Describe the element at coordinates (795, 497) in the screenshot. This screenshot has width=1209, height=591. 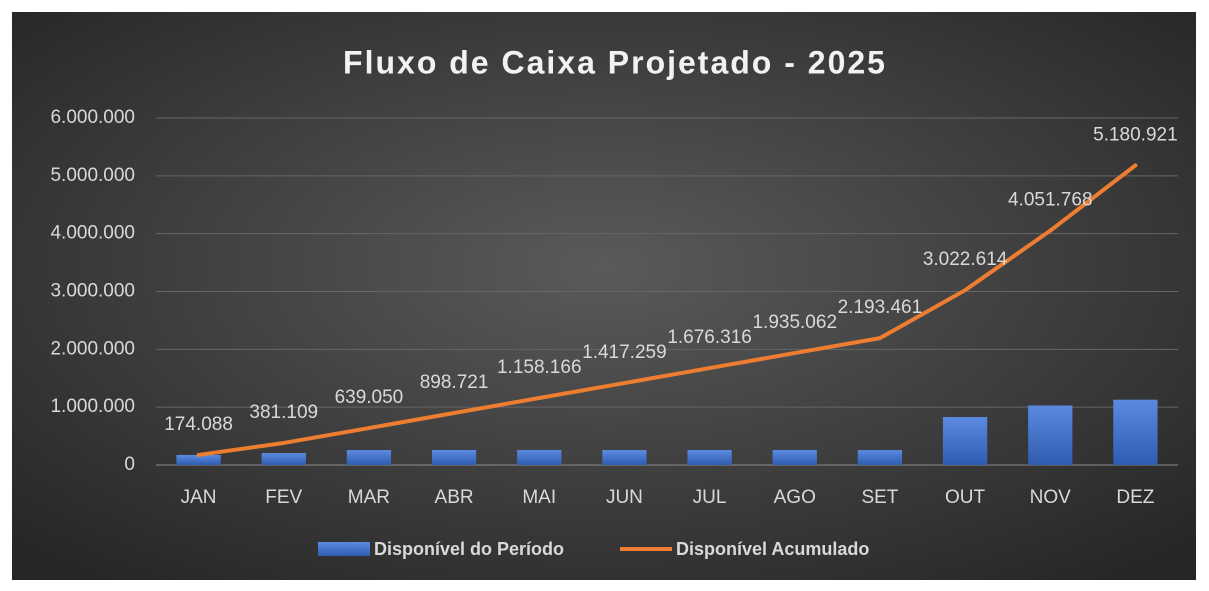
I see `x-tick-label: AGO` at that location.